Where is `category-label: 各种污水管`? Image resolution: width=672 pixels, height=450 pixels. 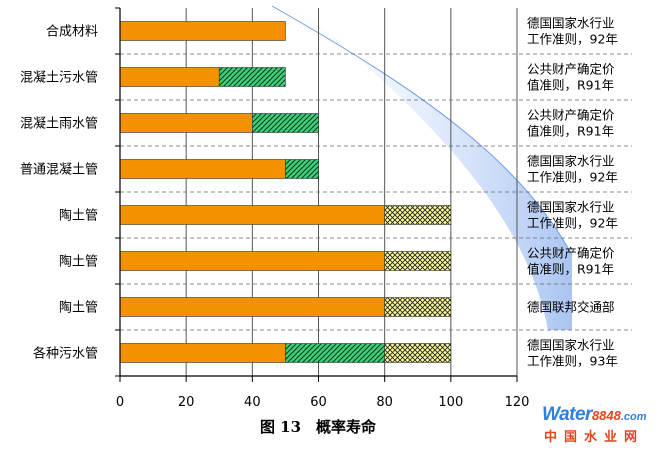
category-label: 各种污水管 is located at coordinates (65, 354).